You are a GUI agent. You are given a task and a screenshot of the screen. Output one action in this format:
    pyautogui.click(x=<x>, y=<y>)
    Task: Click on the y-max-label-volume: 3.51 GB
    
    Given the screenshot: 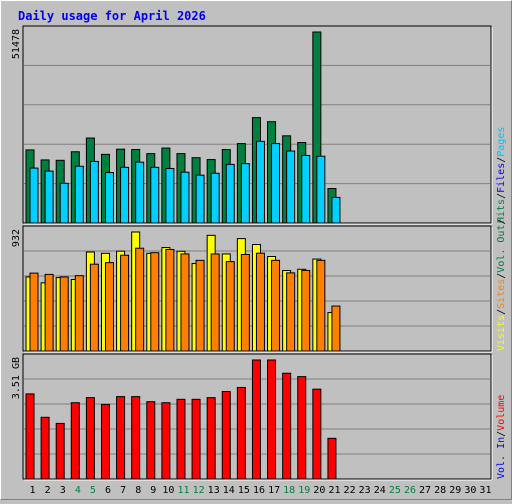 What is the action you would take?
    pyautogui.click(x=16, y=378)
    